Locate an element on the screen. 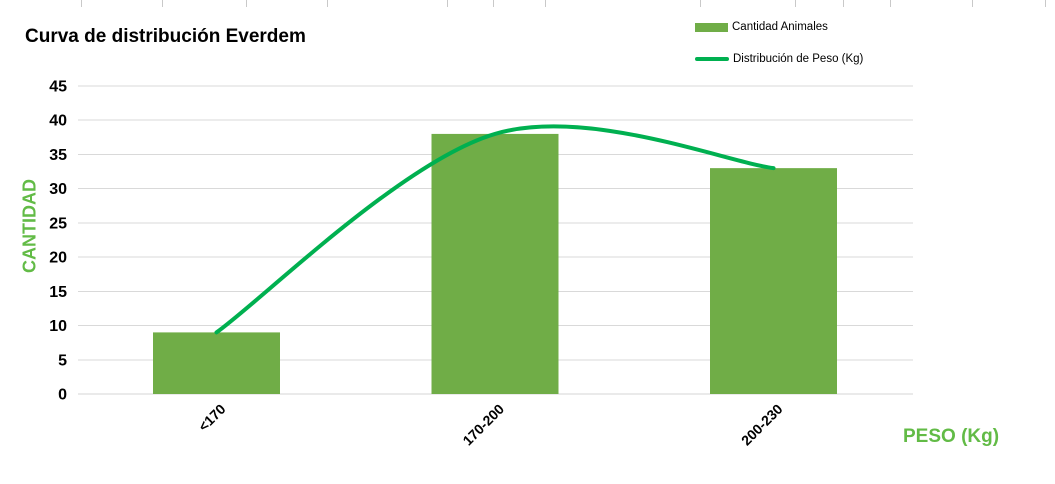  y-tick-label: 45 is located at coordinates (58, 87).